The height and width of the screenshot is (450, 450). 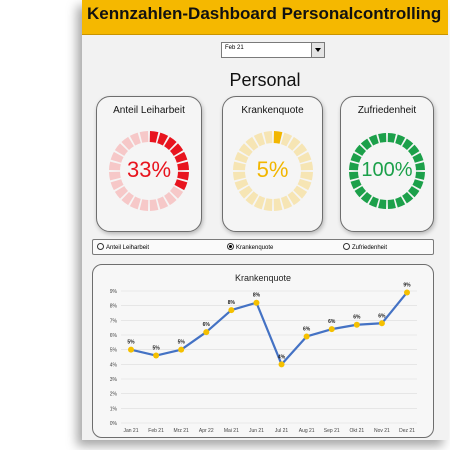 I want to click on data-label: 9%, so click(x=407, y=285).